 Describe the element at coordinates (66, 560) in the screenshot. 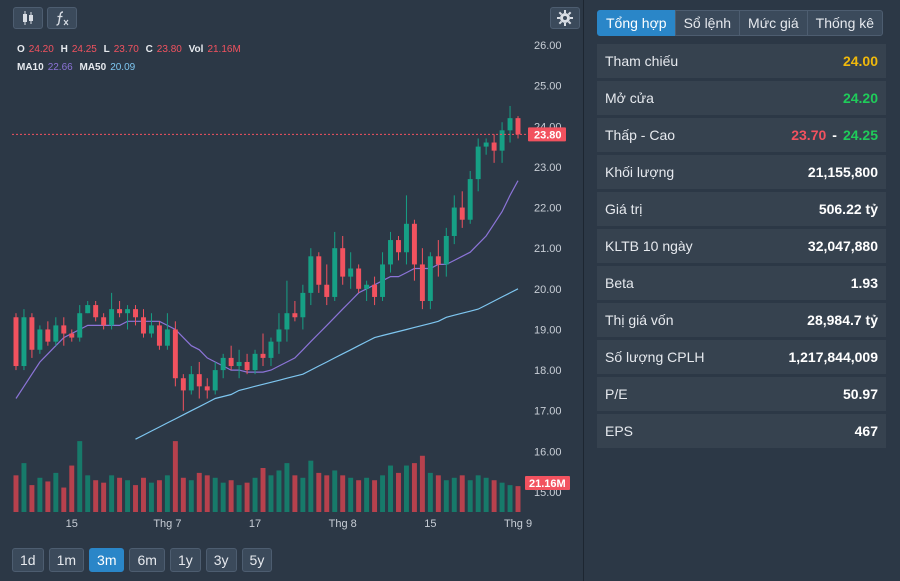

I see `range-button-1m: 1m` at that location.